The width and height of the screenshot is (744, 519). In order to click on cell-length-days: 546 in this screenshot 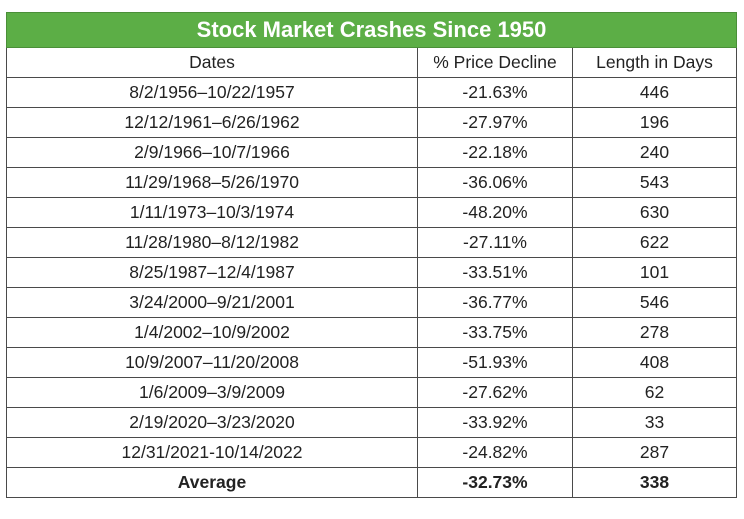, I will do `click(654, 302)`.